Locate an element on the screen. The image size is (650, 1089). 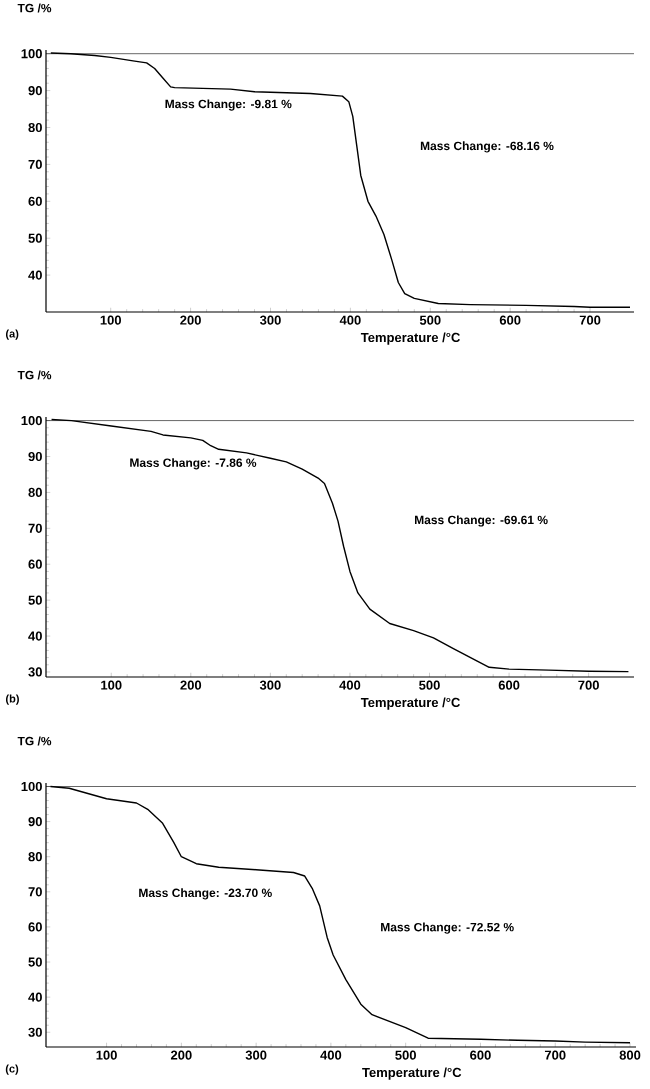
annotation: Mass Change: -69.61 % is located at coordinates (481, 521).